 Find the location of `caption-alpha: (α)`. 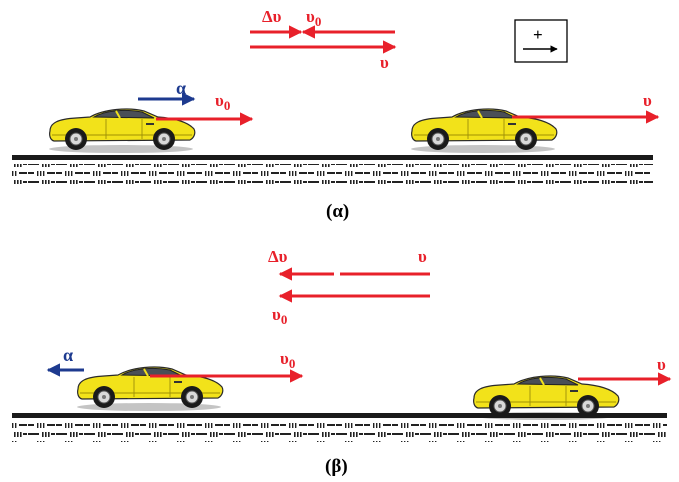

caption-alpha: (α) is located at coordinates (337, 211).